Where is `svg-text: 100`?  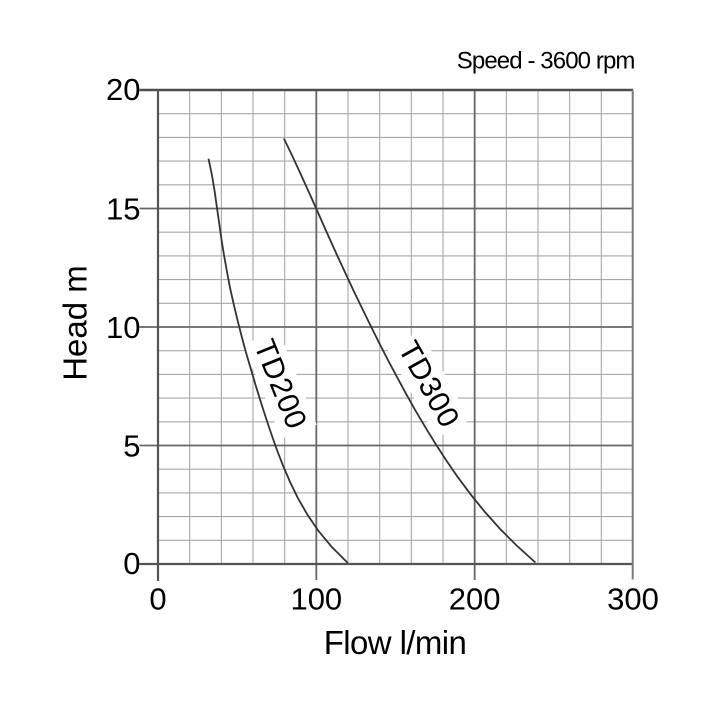
svg-text: 100 is located at coordinates (316, 599).